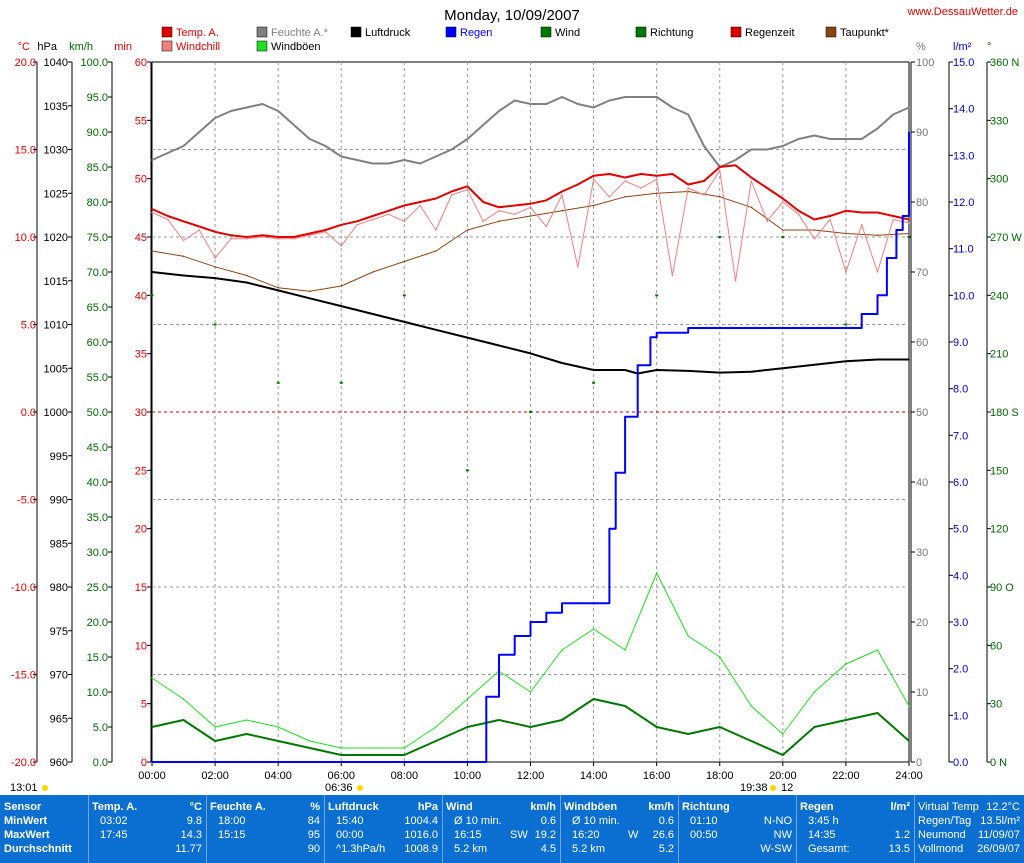 The width and height of the screenshot is (1024, 863). I want to click on axis-tick-label: 55, so click(141, 121).